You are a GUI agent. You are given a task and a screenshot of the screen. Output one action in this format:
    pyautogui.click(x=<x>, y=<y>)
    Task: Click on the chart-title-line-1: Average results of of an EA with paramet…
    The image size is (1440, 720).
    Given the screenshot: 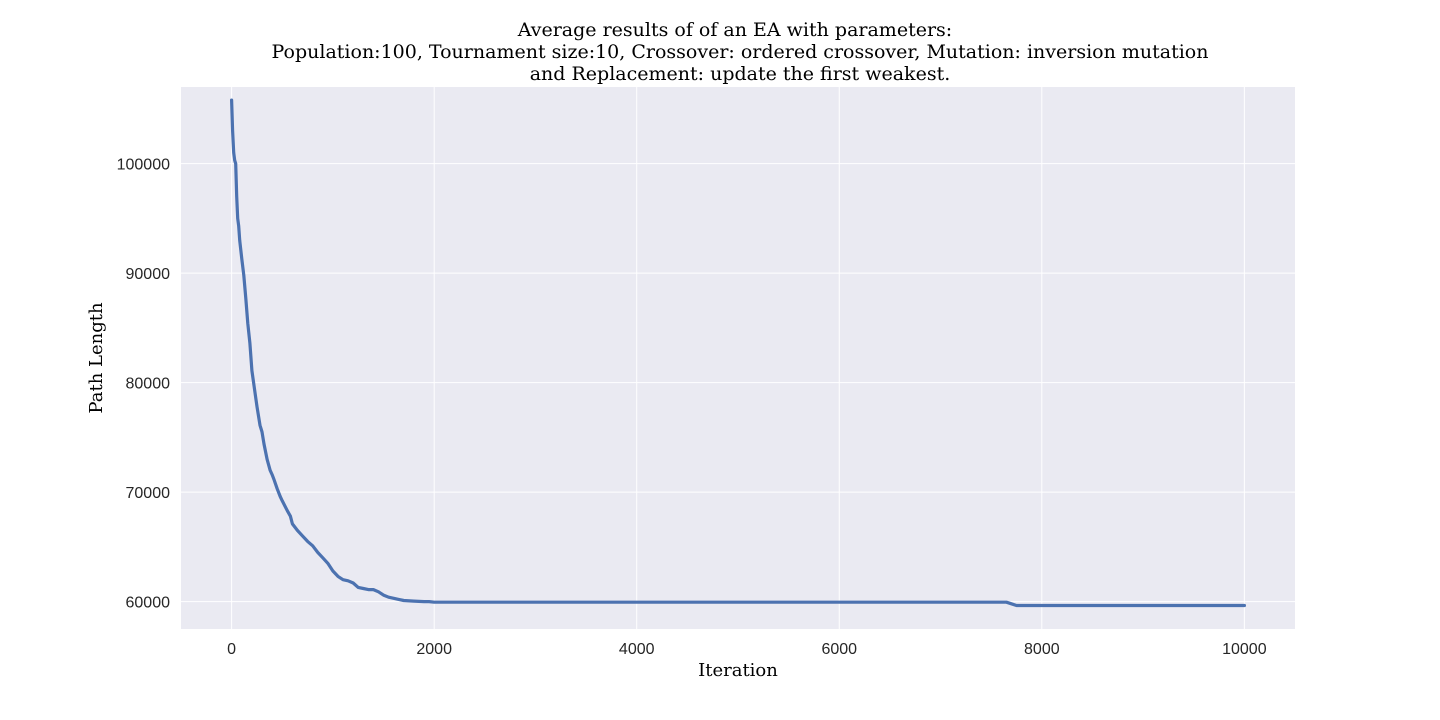 What is the action you would take?
    pyautogui.click(x=734, y=30)
    